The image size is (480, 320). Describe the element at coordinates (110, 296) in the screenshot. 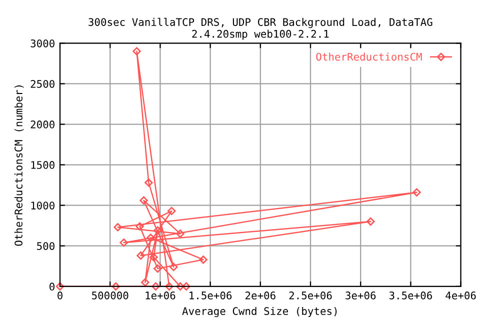

I see `x-tick-label: 500000` at that location.